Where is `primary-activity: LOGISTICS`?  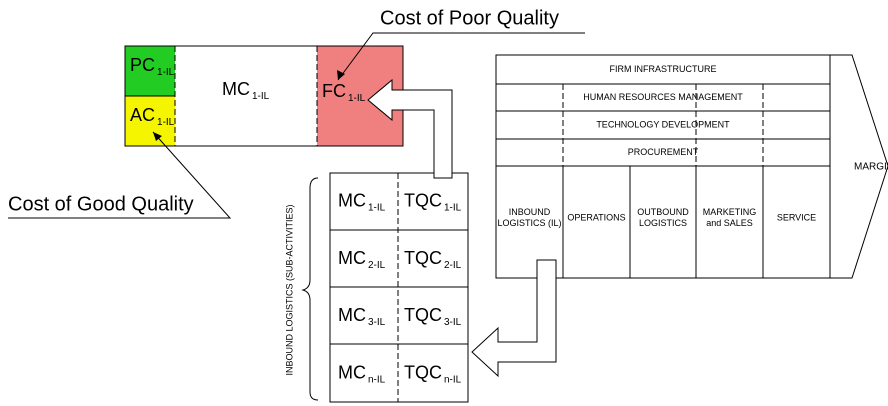 primary-activity: LOGISTICS is located at coordinates (663, 223).